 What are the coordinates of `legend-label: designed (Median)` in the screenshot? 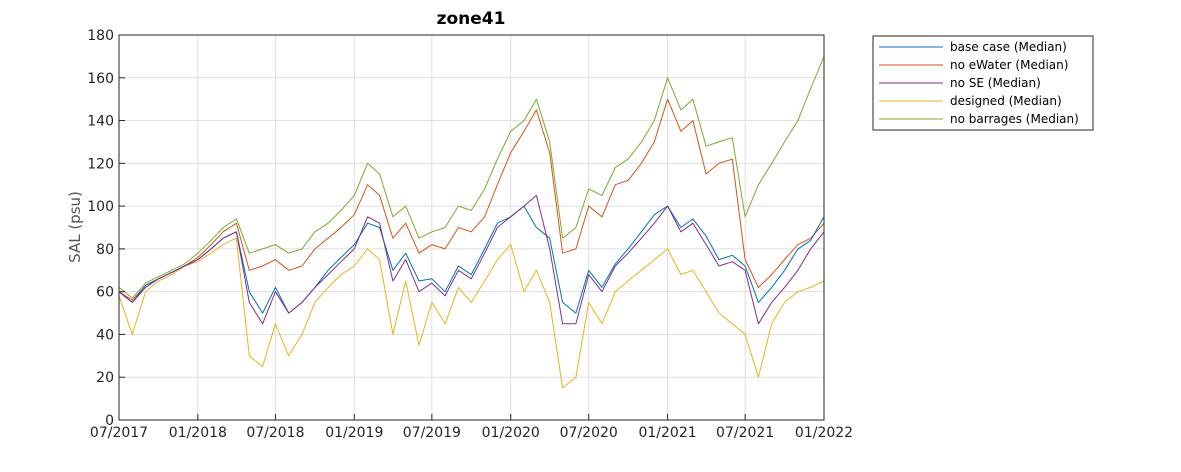 It's located at (1006, 101).